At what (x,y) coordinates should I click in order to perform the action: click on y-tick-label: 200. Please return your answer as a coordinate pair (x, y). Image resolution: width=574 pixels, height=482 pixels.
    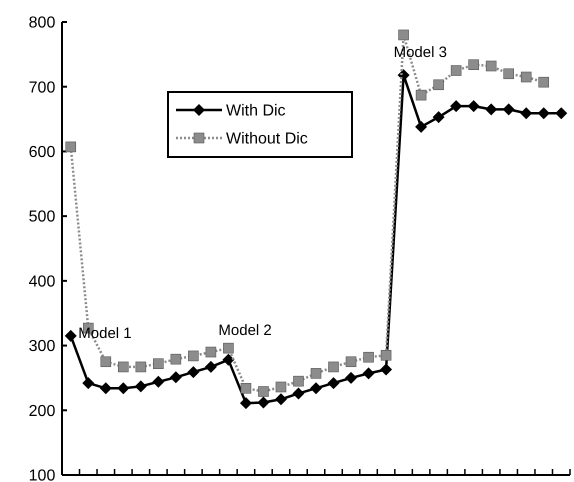
    Looking at the image, I should click on (42, 411).